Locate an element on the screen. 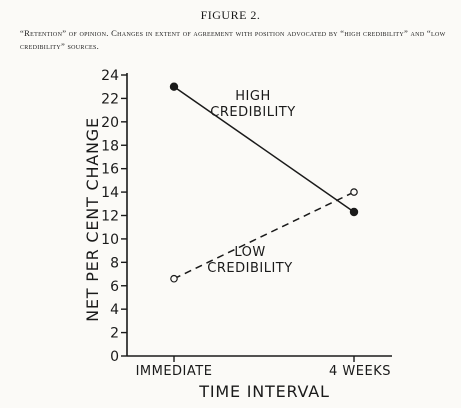  y-tick-label: 22 is located at coordinates (110, 99).